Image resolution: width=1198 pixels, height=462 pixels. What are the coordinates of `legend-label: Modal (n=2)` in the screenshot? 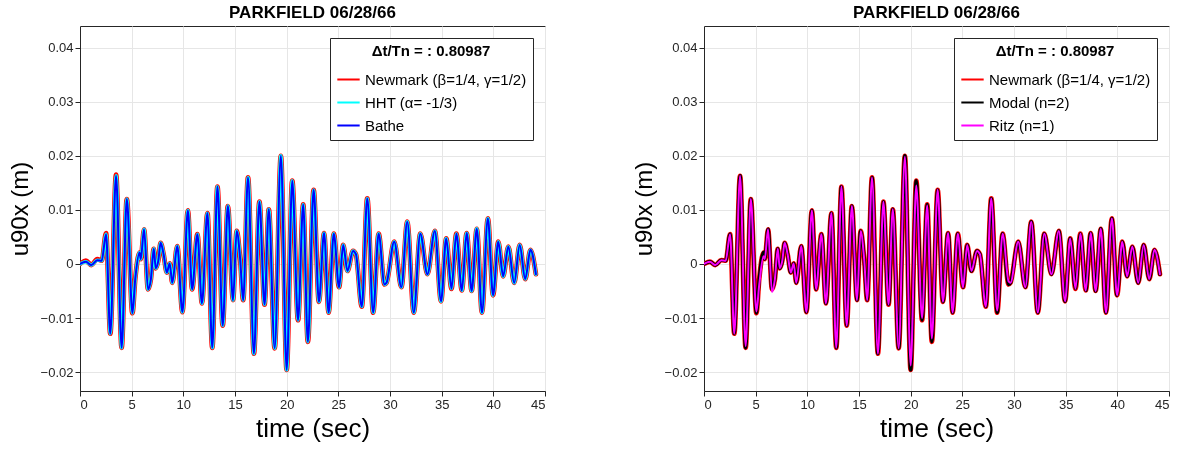 It's located at (1029, 102).